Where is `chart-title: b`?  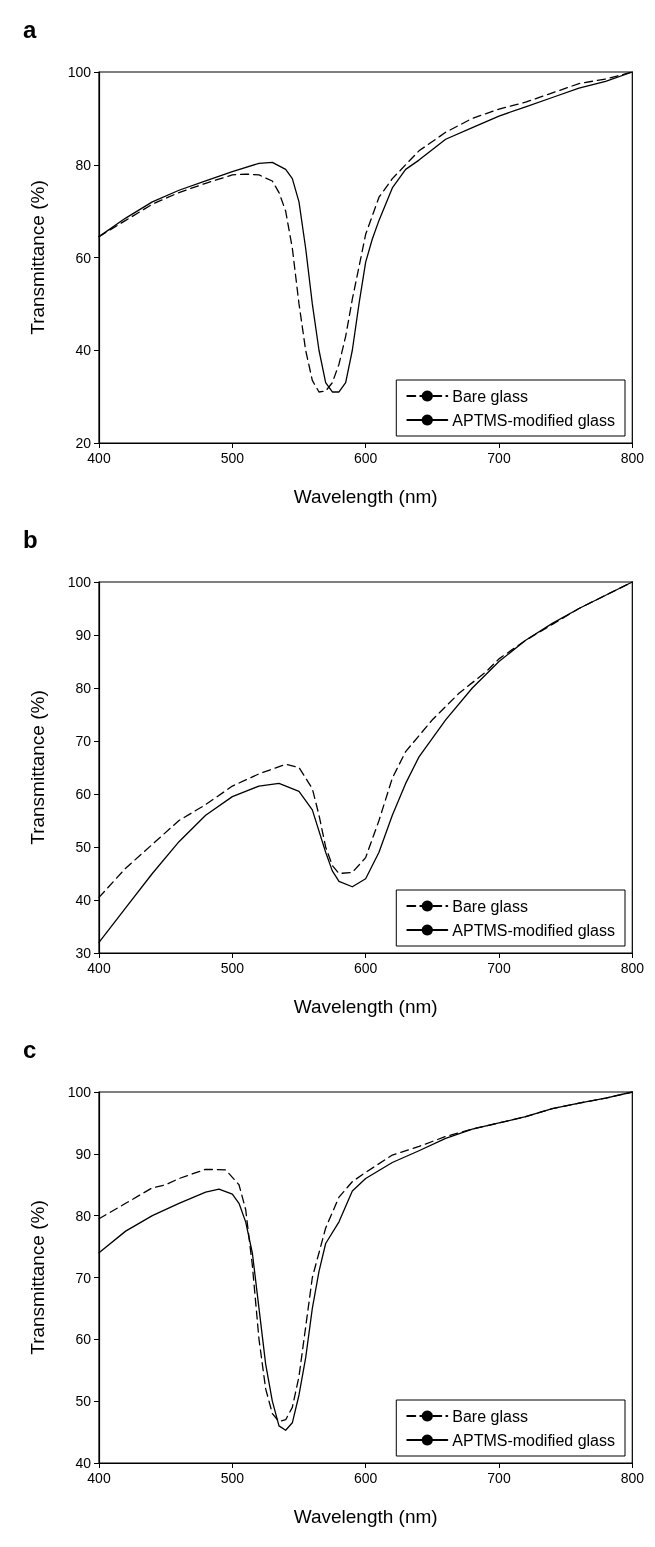
chart-title: b is located at coordinates (30, 539).